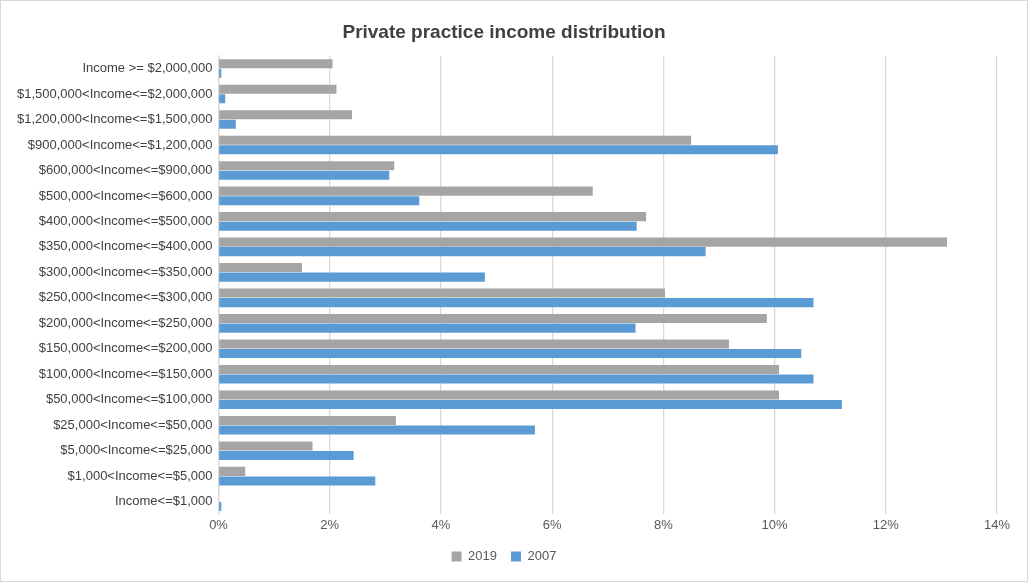 Image resolution: width=1028 pixels, height=582 pixels. Describe the element at coordinates (125, 373) in the screenshot. I see `y-tick-label: $100,000<Income<=$150,000` at that location.